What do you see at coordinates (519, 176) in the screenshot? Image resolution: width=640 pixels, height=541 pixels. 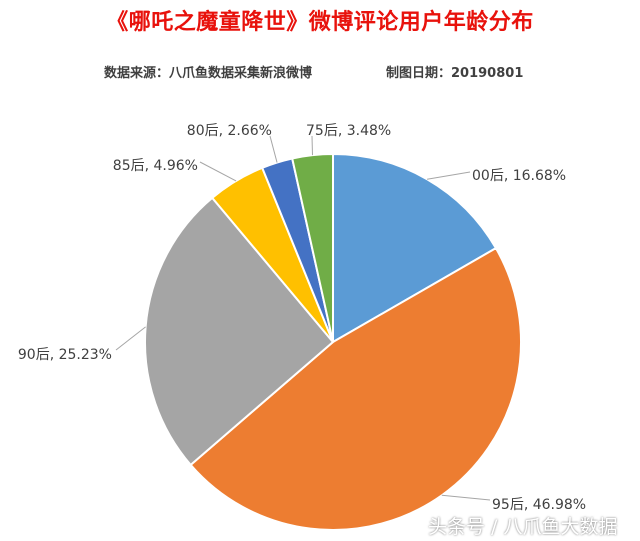 I see `data-label-00后: 00后, 16.68%` at bounding box center [519, 176].